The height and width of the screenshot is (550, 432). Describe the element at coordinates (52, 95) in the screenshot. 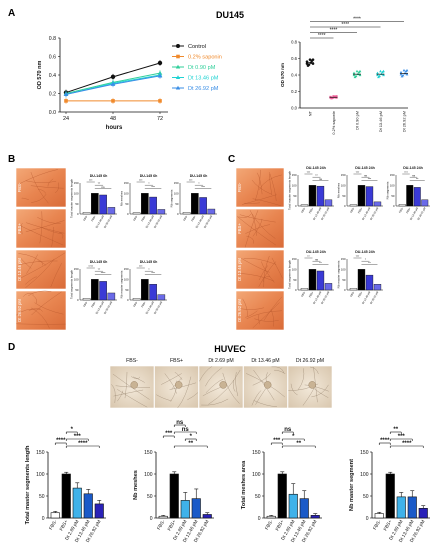

I see `y-tick-label: 0.2` at that location.